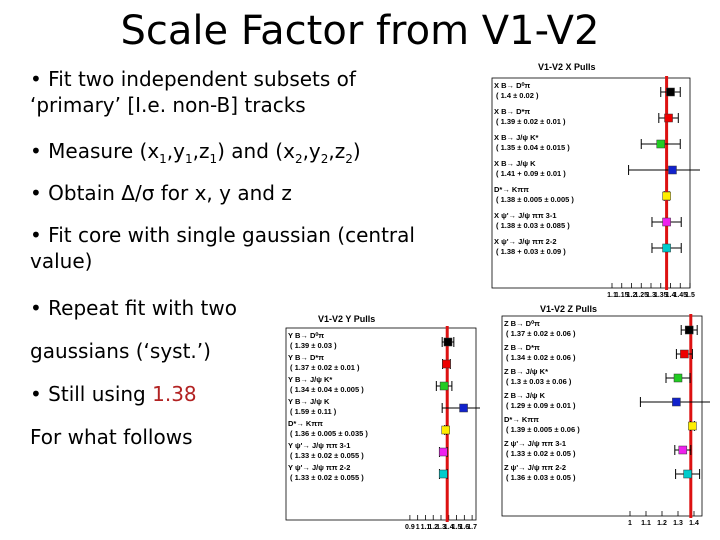 This screenshot has width=720, height=540. I want to click on bullet-6: gaussians (‘syst.’), so click(120, 351).